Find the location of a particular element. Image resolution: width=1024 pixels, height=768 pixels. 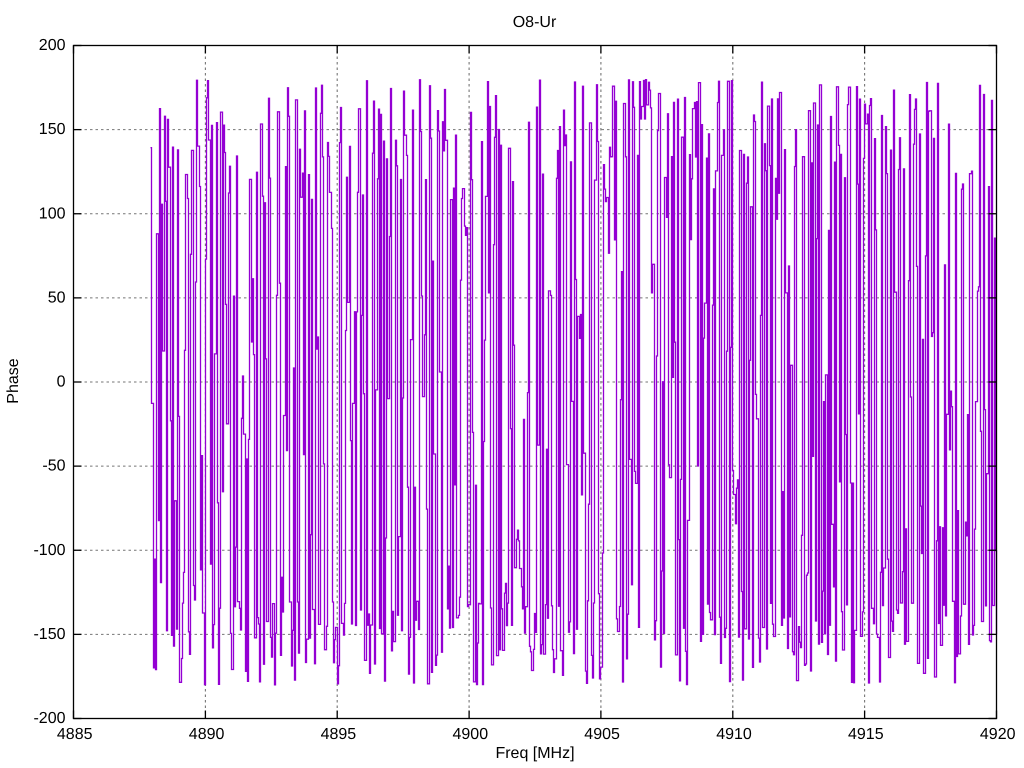

svg-text: 4885 is located at coordinates (75, 734).